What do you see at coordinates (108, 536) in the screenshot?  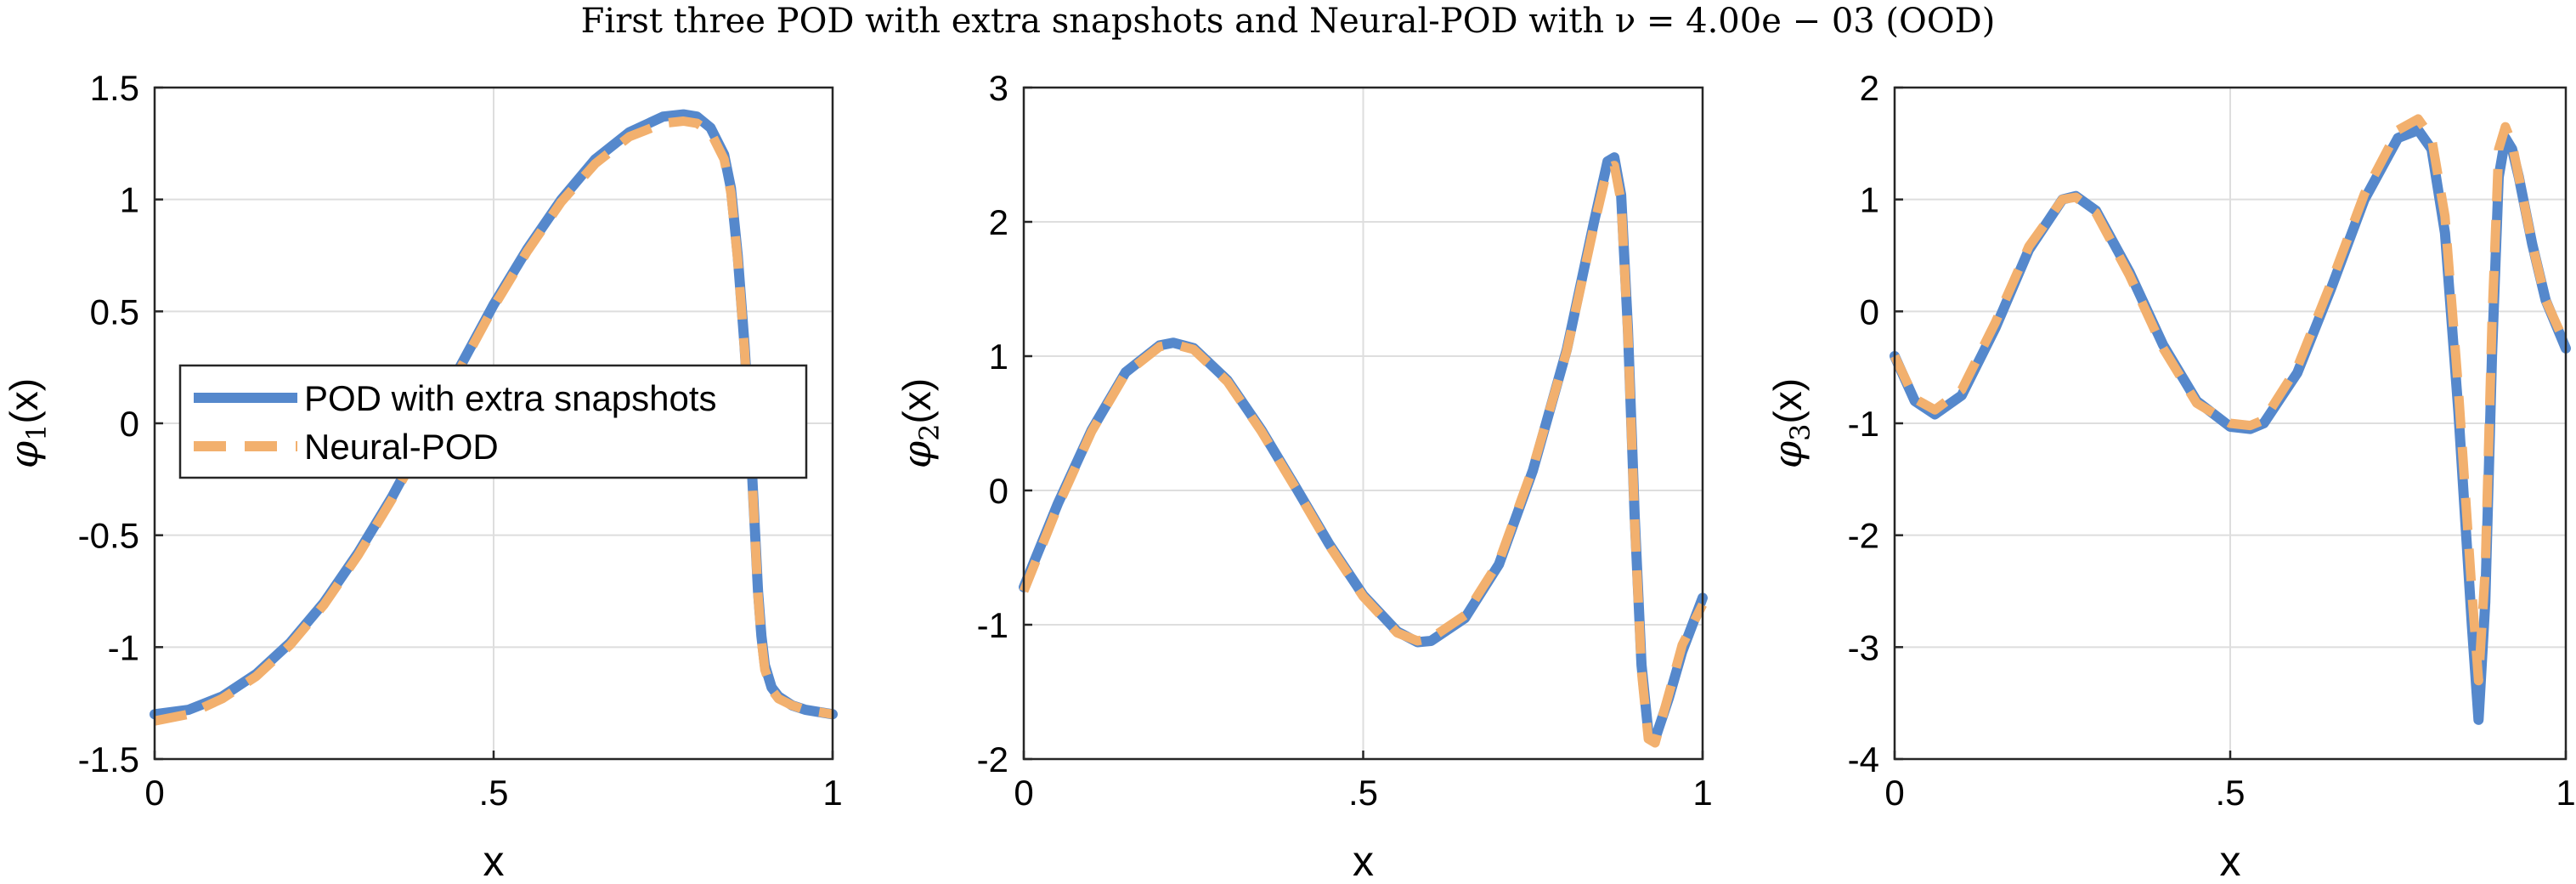 I see `y-tick-label: -0.5` at bounding box center [108, 536].